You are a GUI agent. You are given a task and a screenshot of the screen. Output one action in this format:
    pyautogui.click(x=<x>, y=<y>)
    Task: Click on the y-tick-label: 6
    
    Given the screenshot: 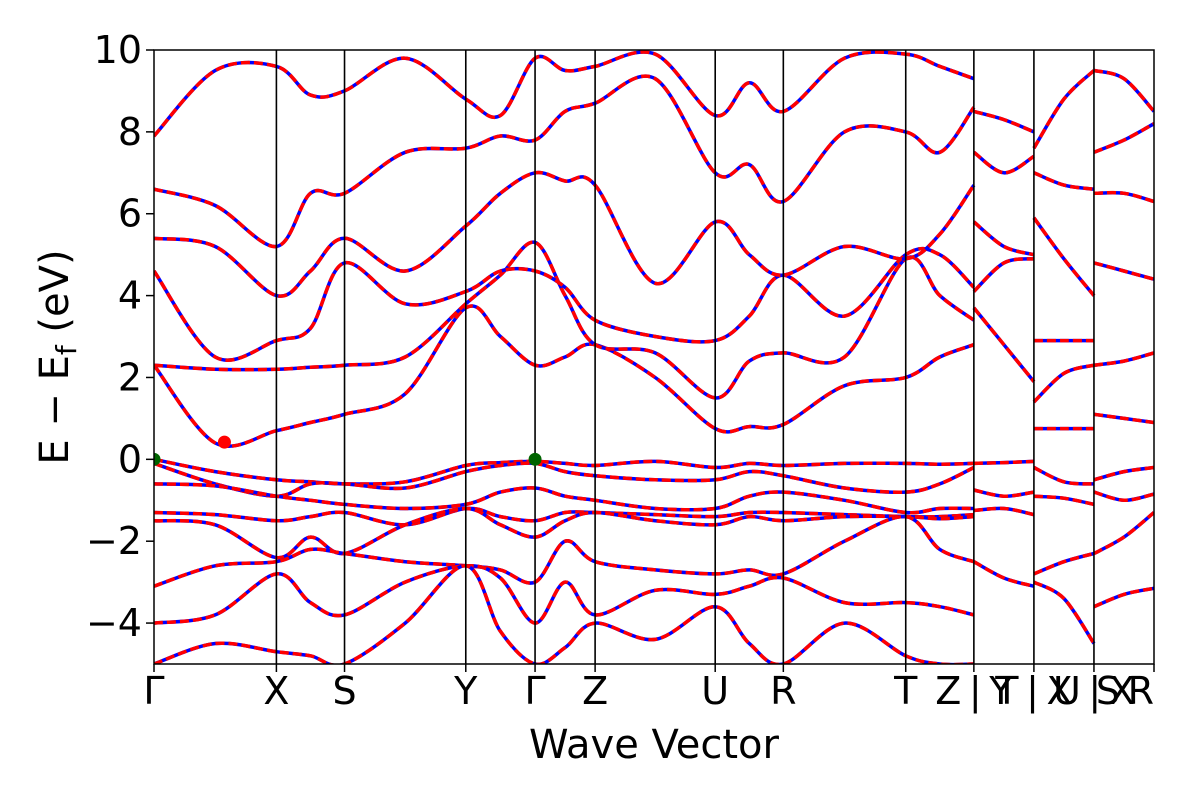 What is the action you would take?
    pyautogui.click(x=130, y=214)
    